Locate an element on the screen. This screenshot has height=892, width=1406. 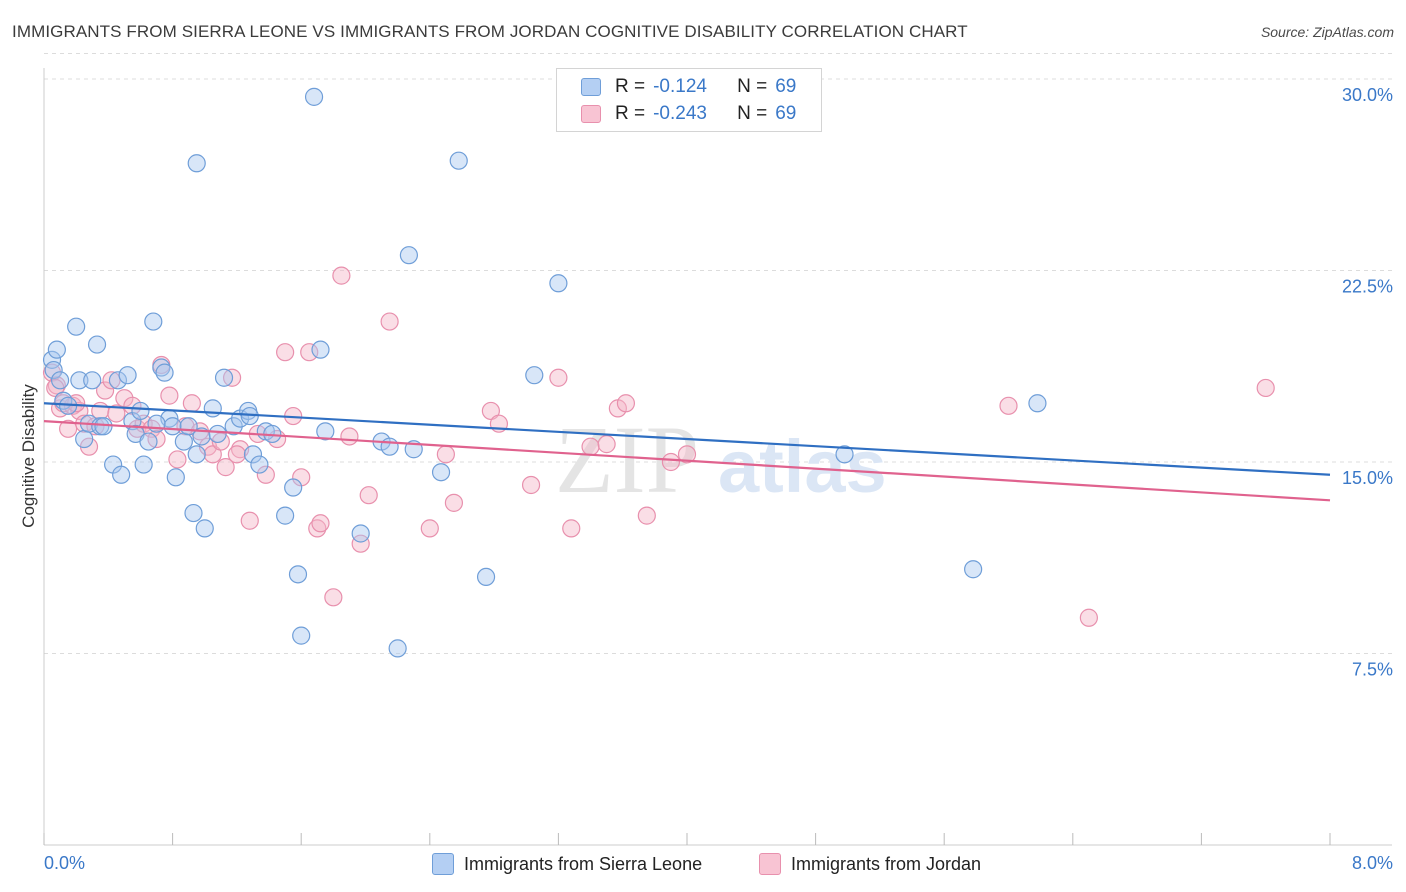
y-tick-label: 15.0% is located at coordinates (1367, 478).